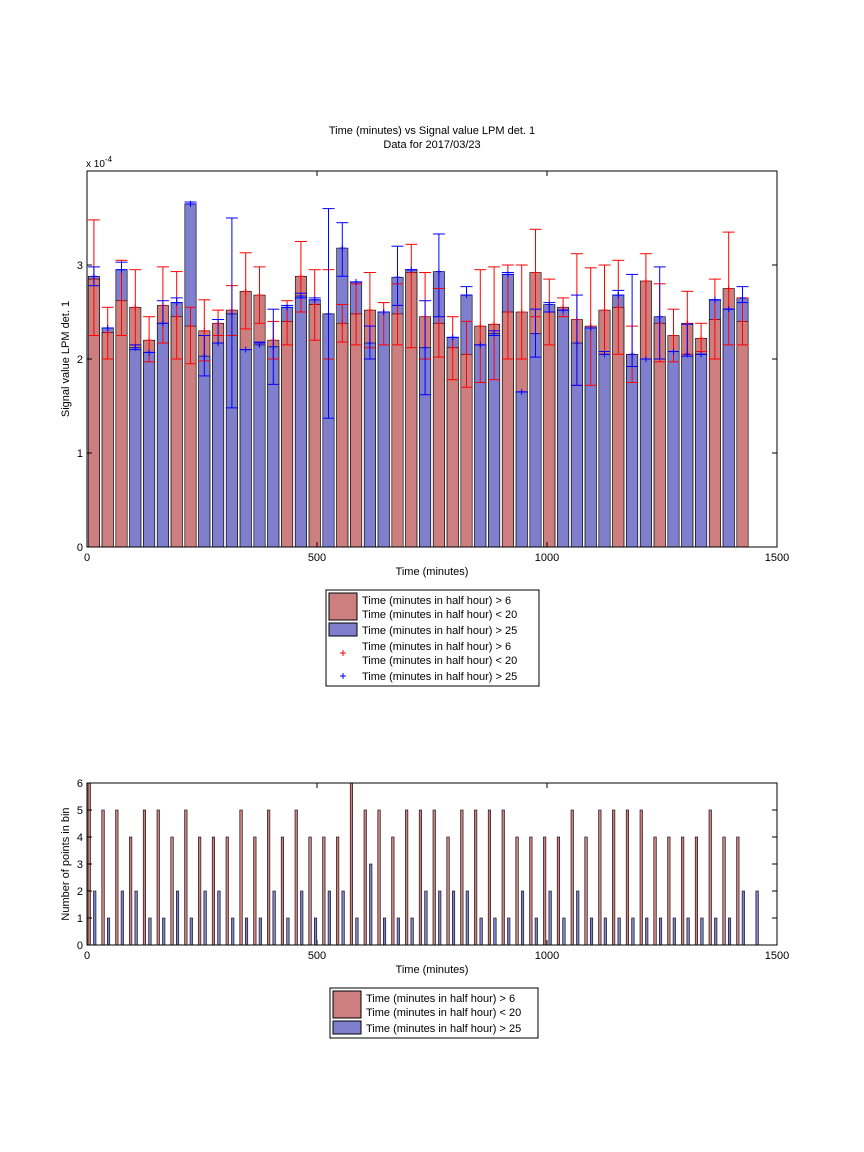 The height and width of the screenshot is (1152, 864). Describe the element at coordinates (80, 784) in the screenshot. I see `bottom-chart-y-tick-label: 6` at that location.